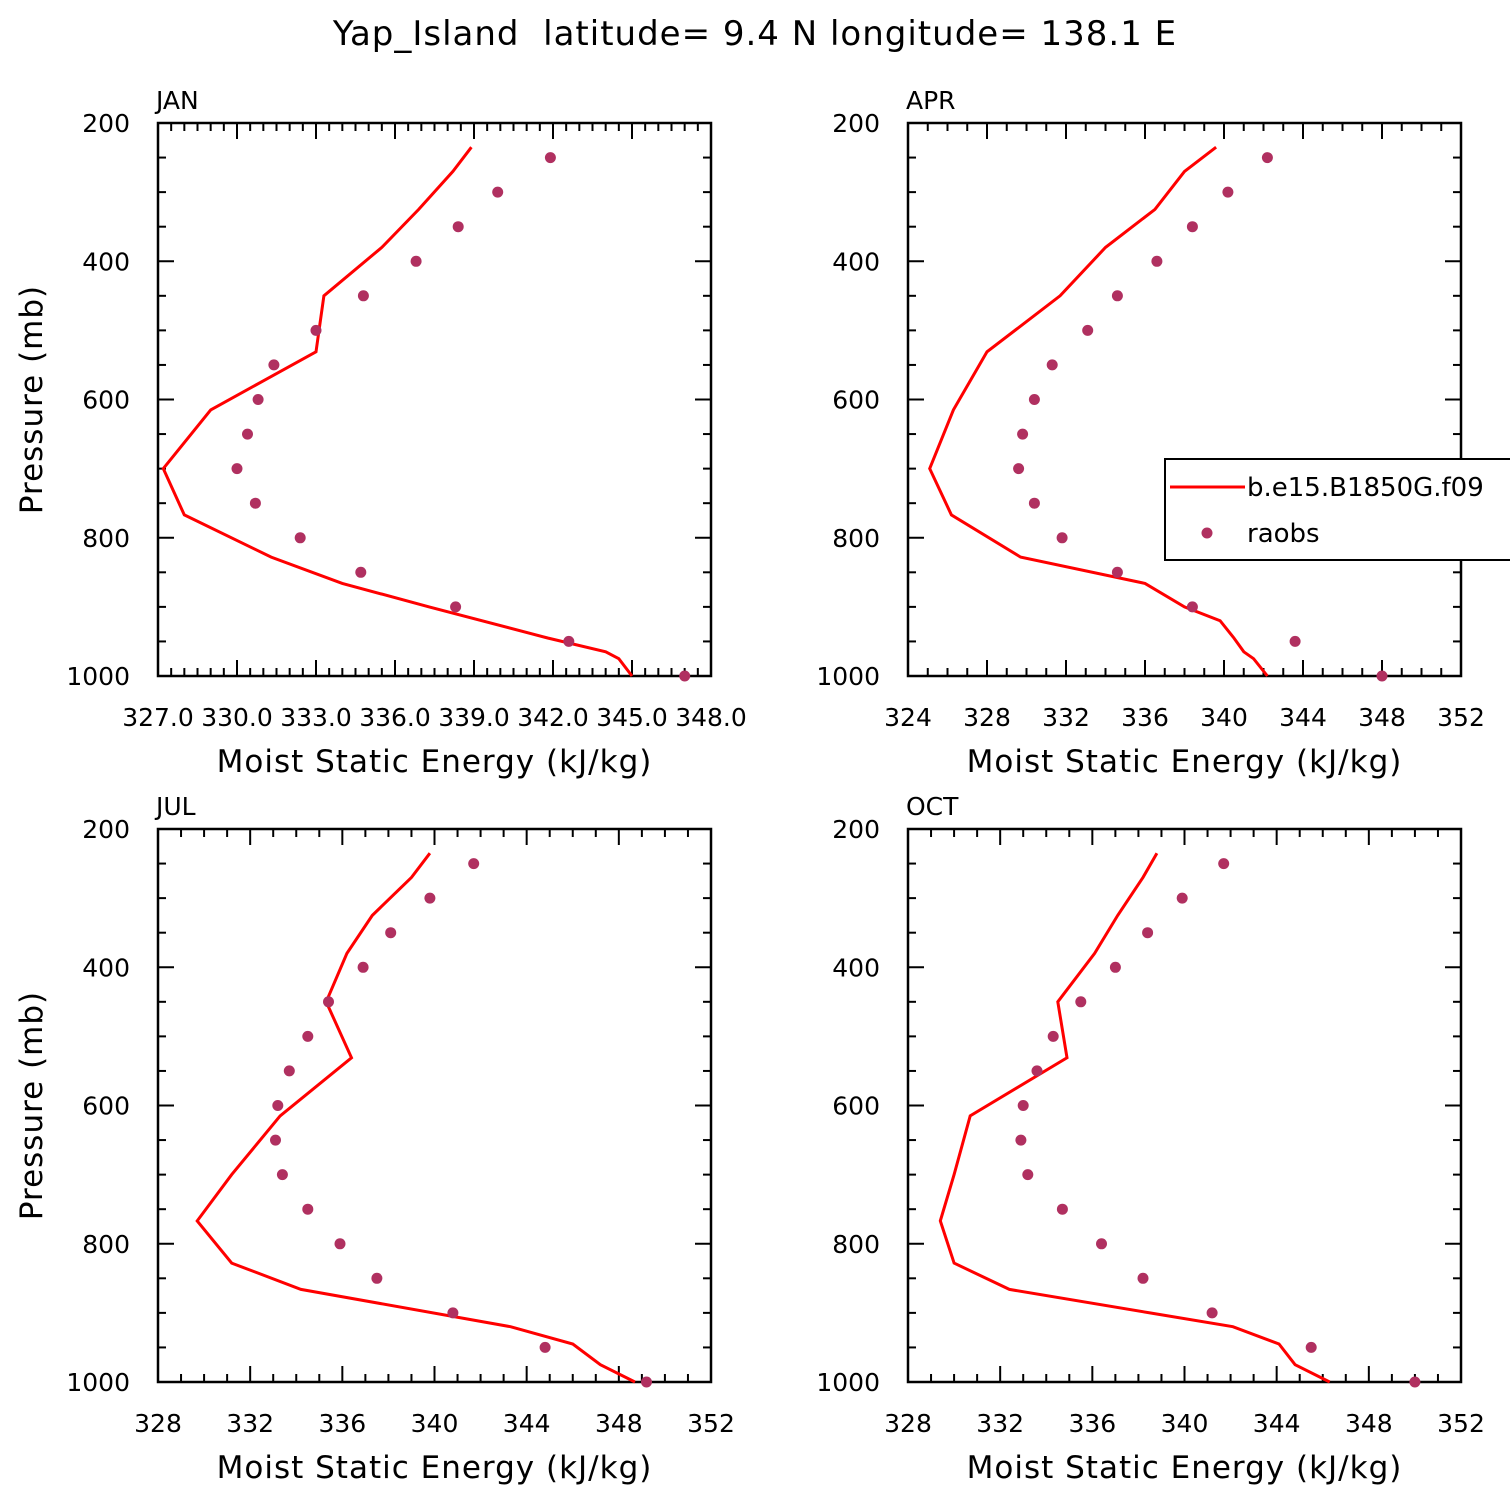 The width and height of the screenshot is (1510, 1510). I want to click on x-tick-label: 330.0, so click(237, 717).